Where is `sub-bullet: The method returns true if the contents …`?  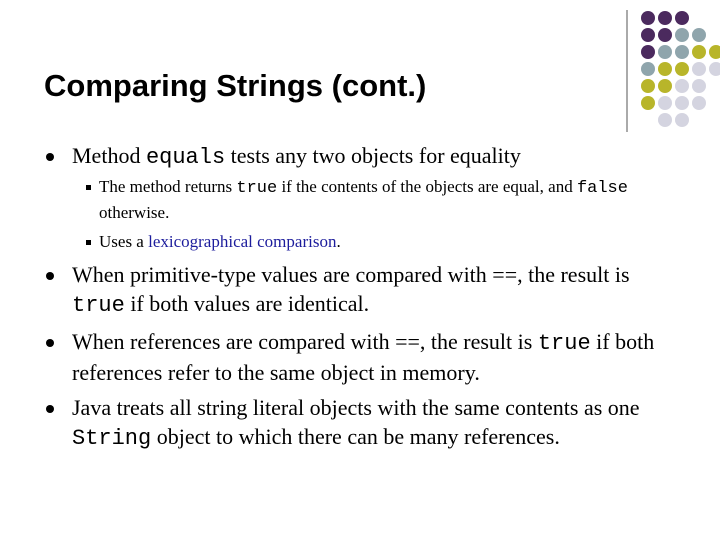
sub-bullet: The method returns true if the contents … is located at coordinates (389, 200).